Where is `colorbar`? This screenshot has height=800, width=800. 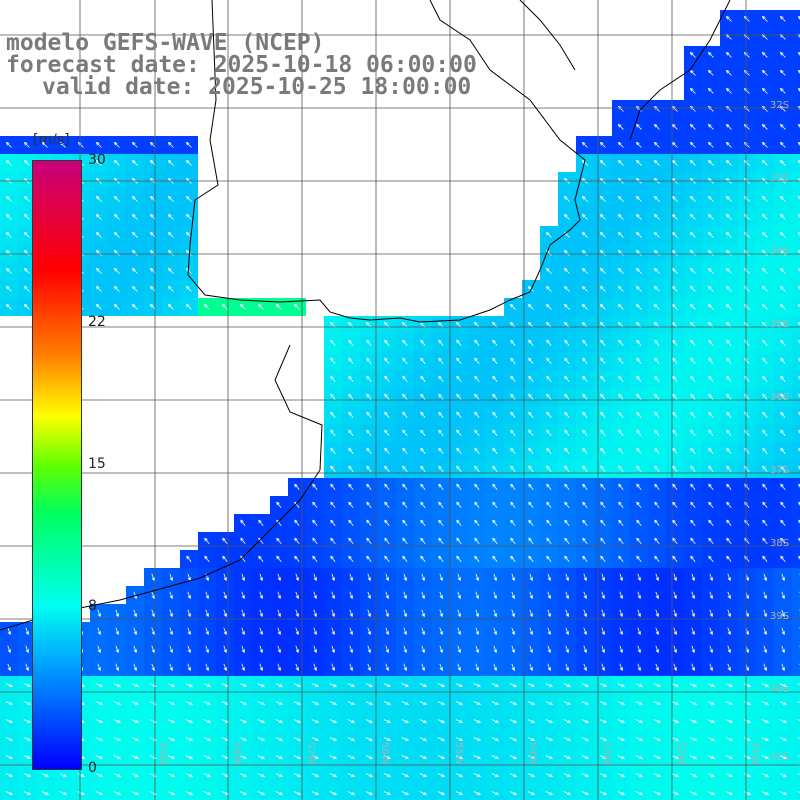 colorbar is located at coordinates (57, 465).